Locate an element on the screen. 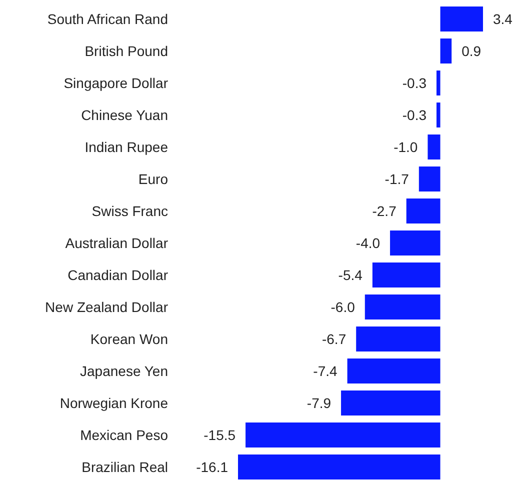 This screenshot has width=527, height=483. data-label: -16.1 is located at coordinates (212, 467).